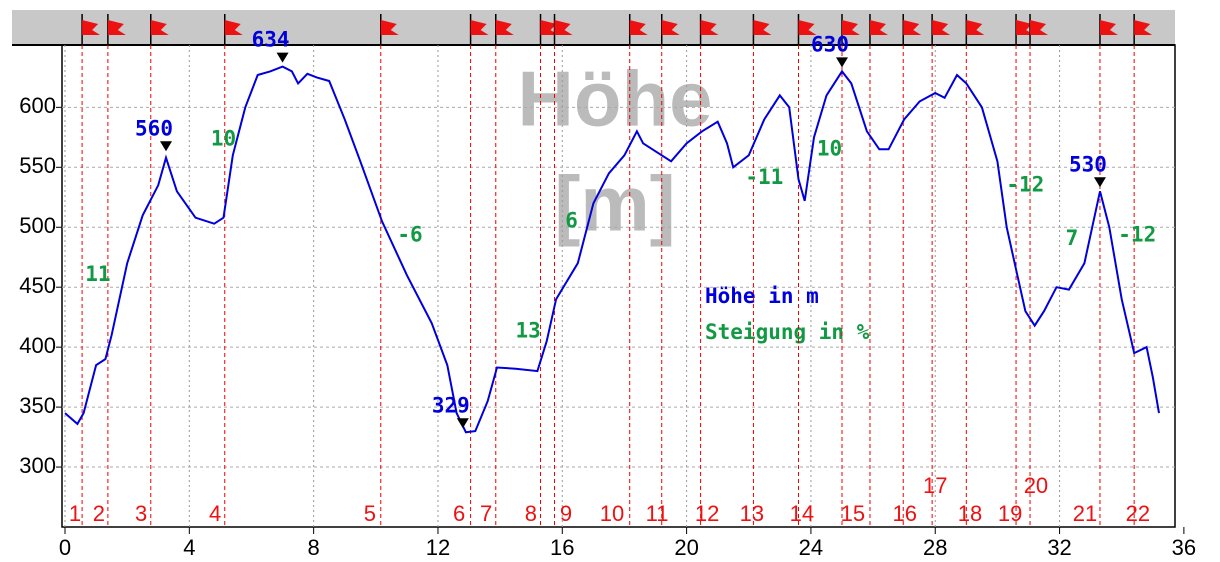  What do you see at coordinates (531, 513) in the screenshot?
I see `waypoint-label: 8` at bounding box center [531, 513].